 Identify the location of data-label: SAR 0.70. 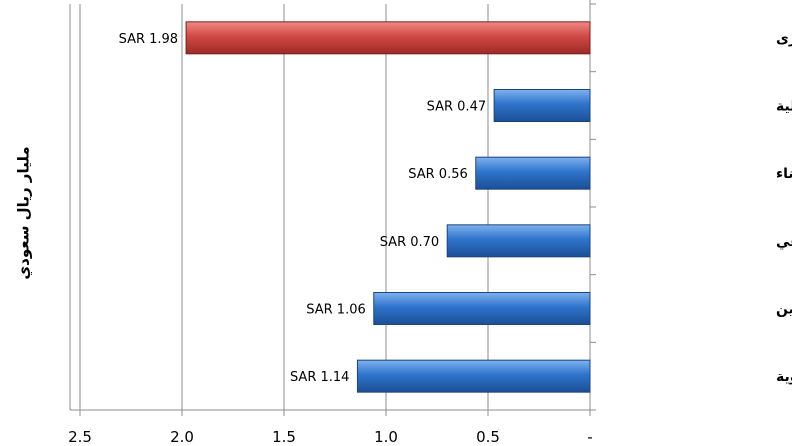
(410, 242).